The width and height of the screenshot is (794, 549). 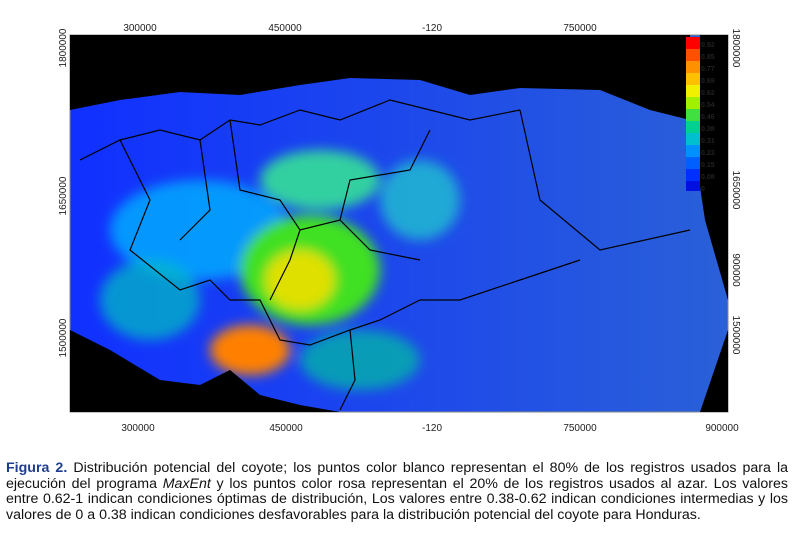 What do you see at coordinates (140, 28) in the screenshot?
I see `top-coordinate: 300000` at bounding box center [140, 28].